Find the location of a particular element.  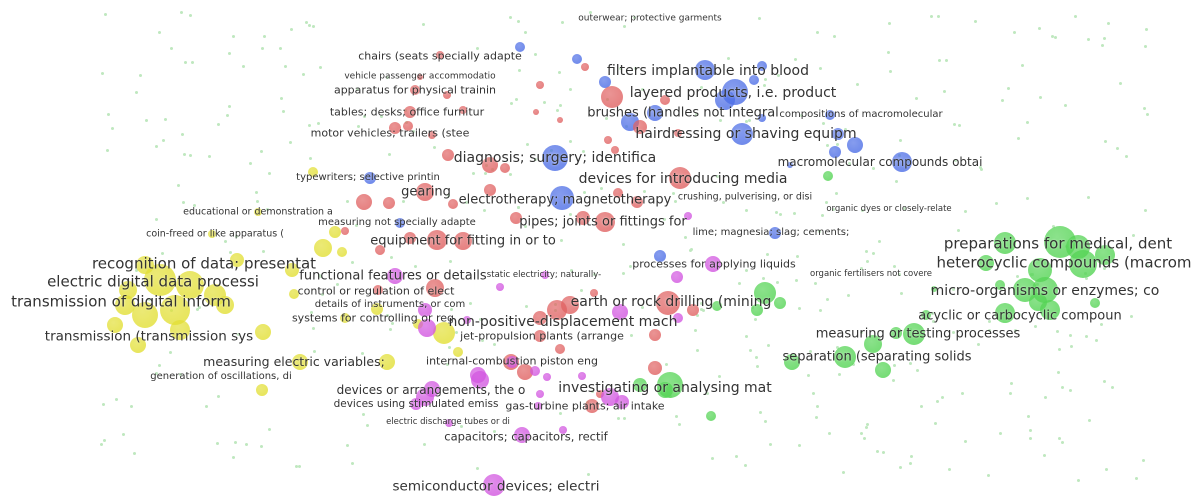

node-label: apparatus for physical trainin is located at coordinates (415, 90).